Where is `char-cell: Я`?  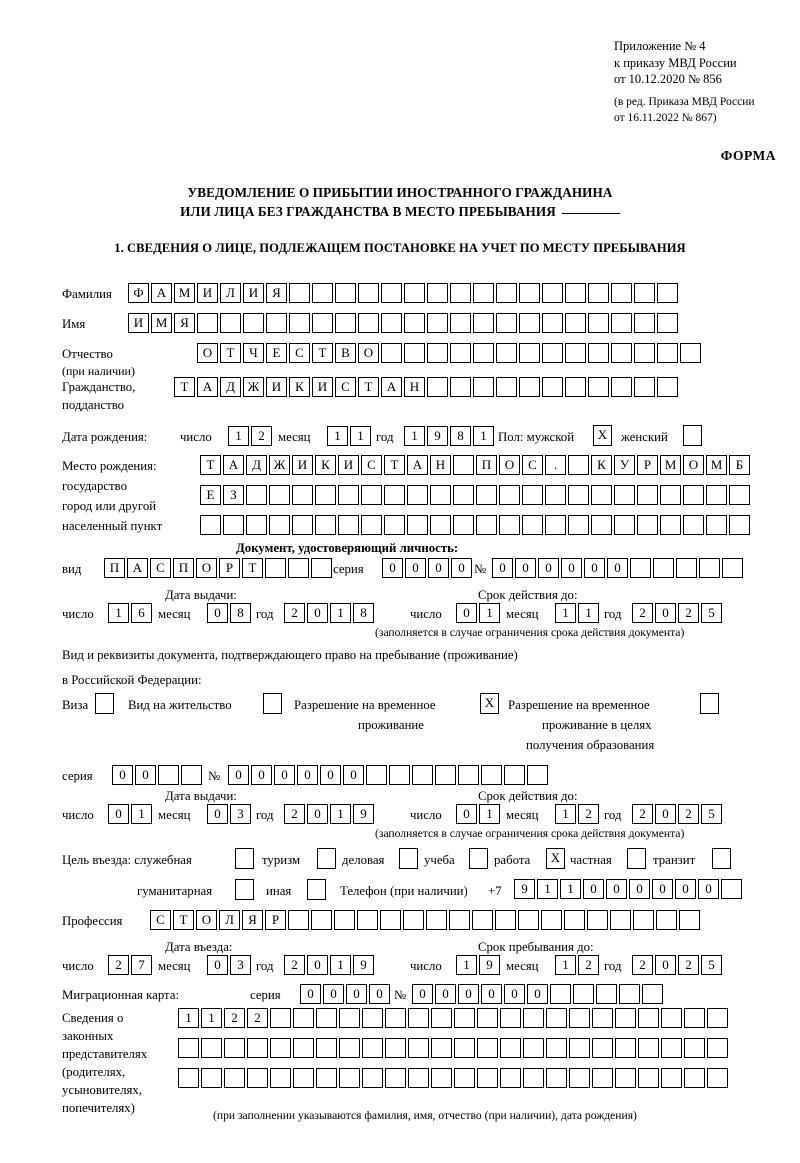 char-cell: Я is located at coordinates (184, 323).